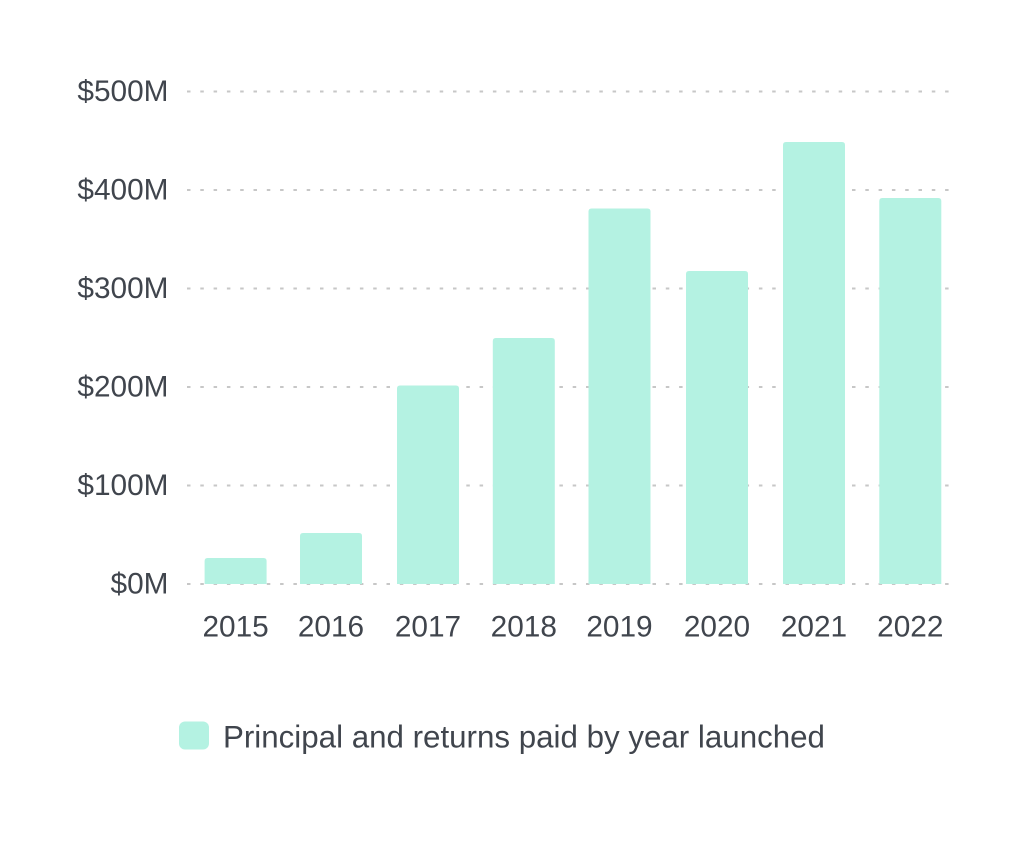  I want to click on svg-text: 2020, so click(717, 627).